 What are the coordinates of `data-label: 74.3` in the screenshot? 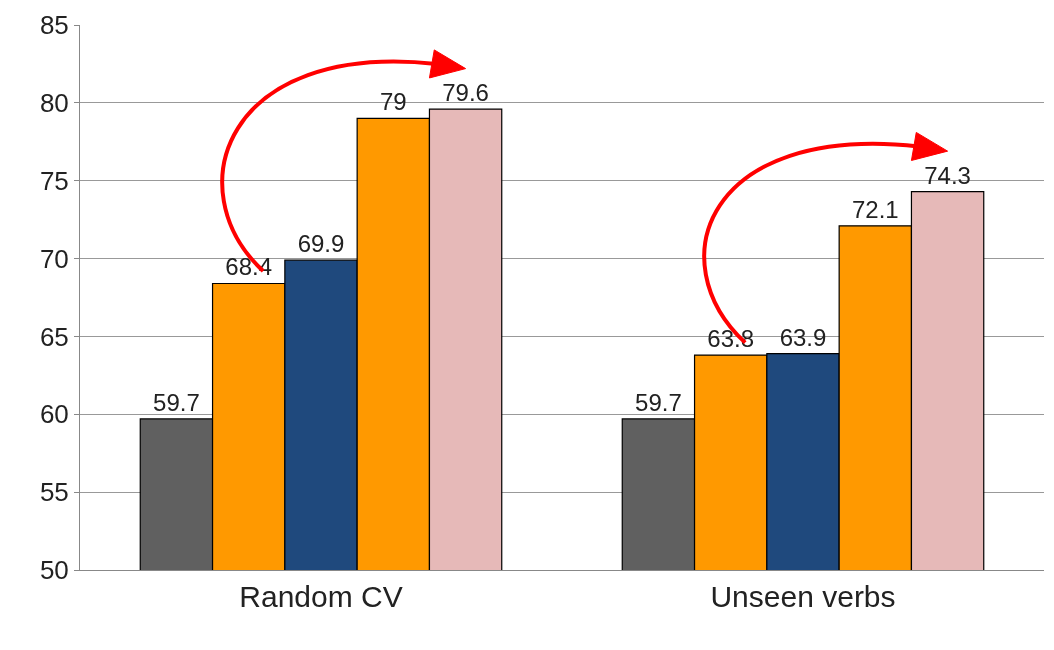 It's located at (947, 175).